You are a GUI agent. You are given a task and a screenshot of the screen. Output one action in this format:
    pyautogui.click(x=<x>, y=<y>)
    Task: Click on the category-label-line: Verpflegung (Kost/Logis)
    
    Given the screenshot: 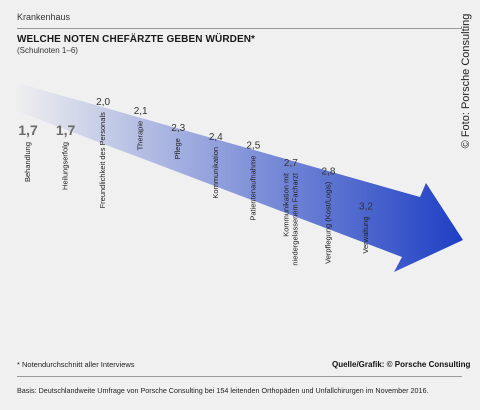 What is the action you would take?
    pyautogui.click(x=327, y=222)
    